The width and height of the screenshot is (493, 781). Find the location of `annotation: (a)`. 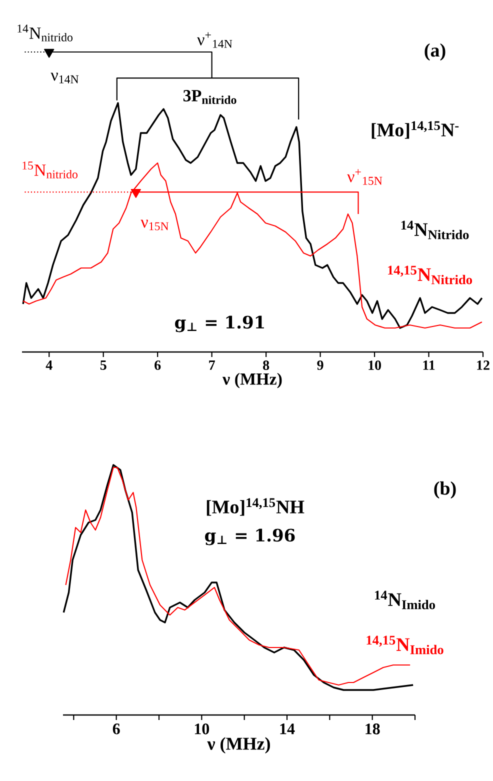

annotation: (a) is located at coordinates (435, 52).